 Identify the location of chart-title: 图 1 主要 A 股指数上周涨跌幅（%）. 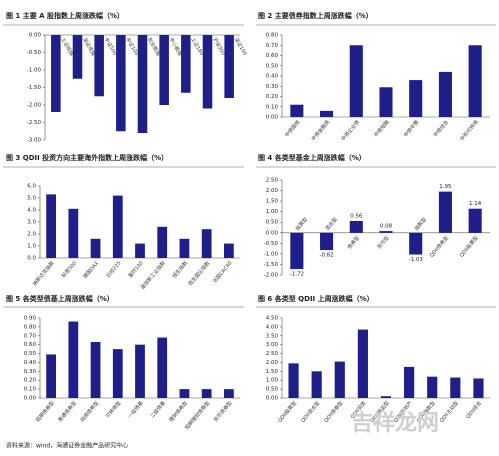
(65, 15).